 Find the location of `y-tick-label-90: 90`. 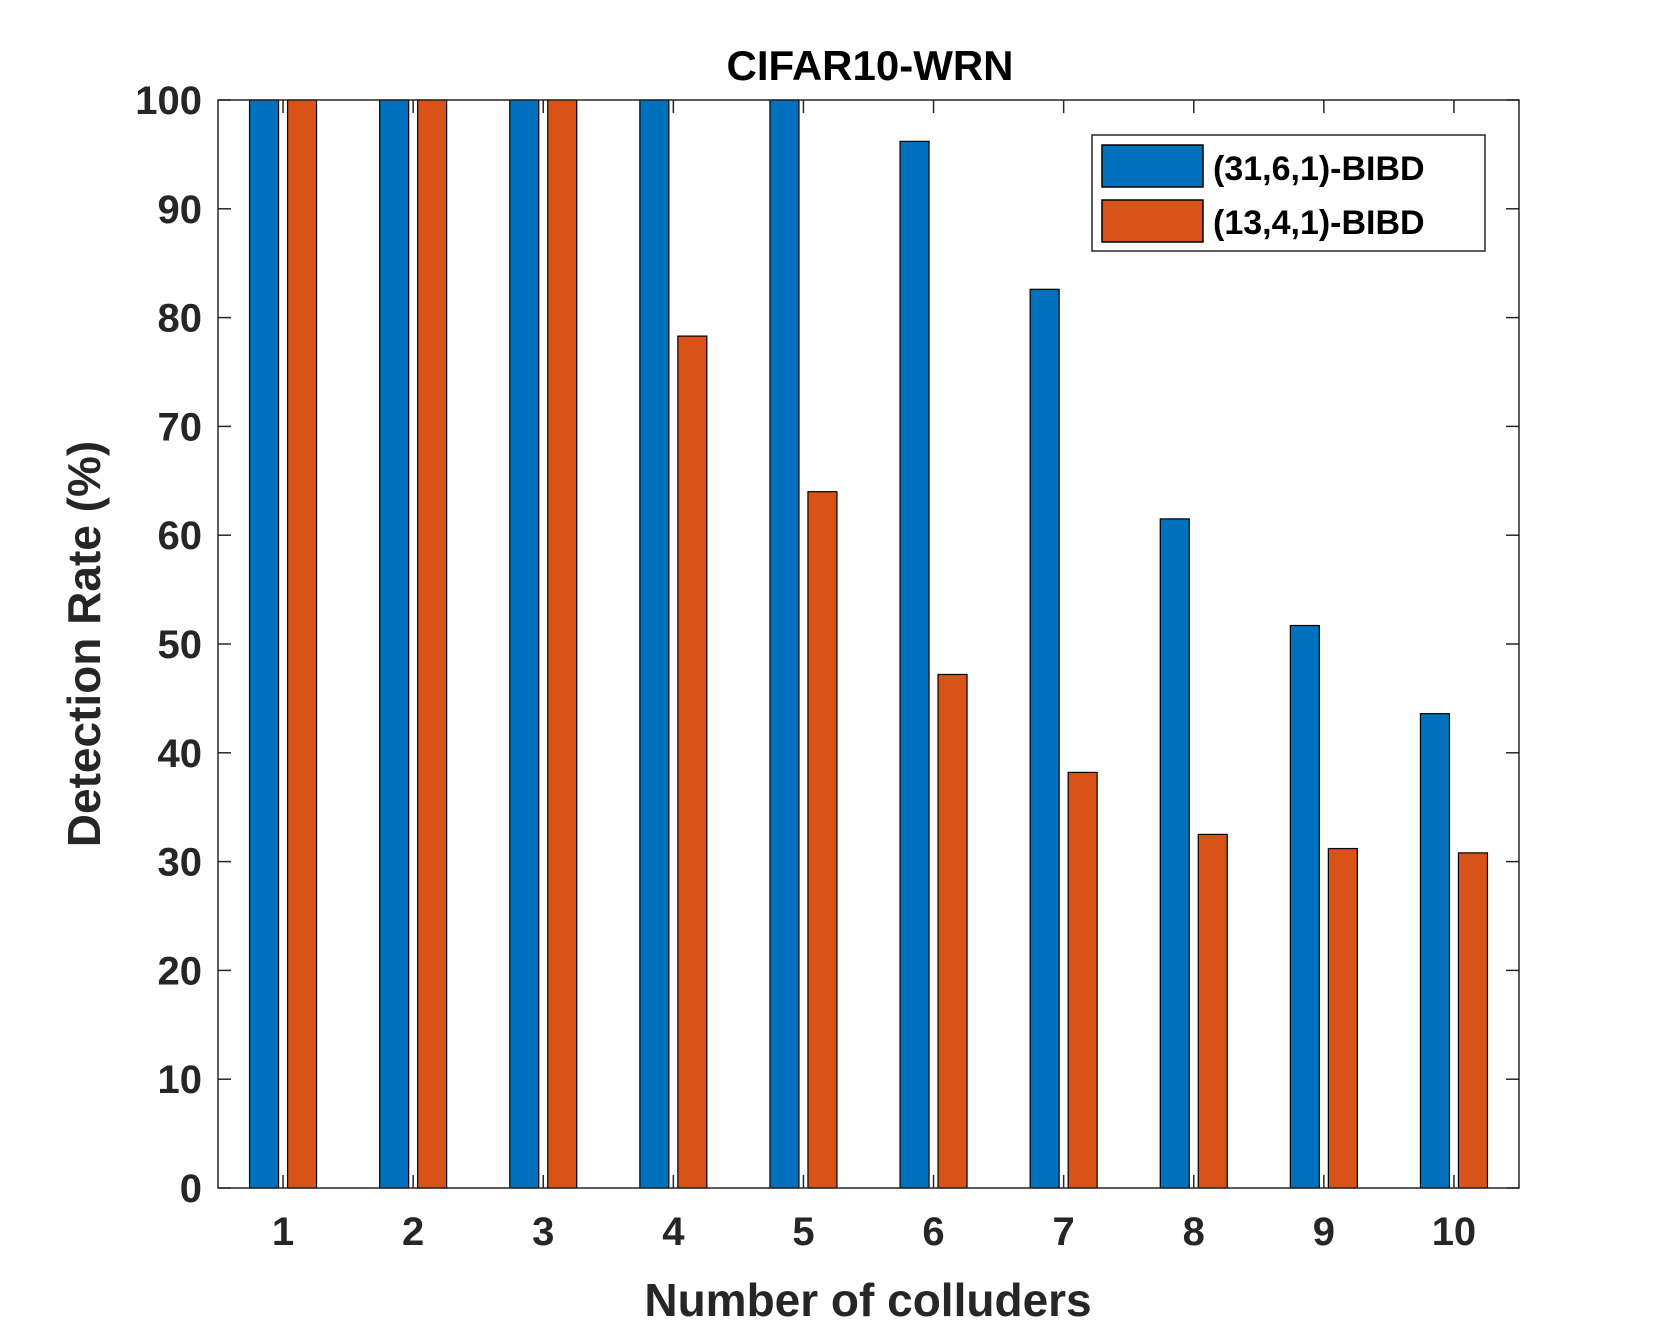

y-tick-label-90: 90 is located at coordinates (180, 210).